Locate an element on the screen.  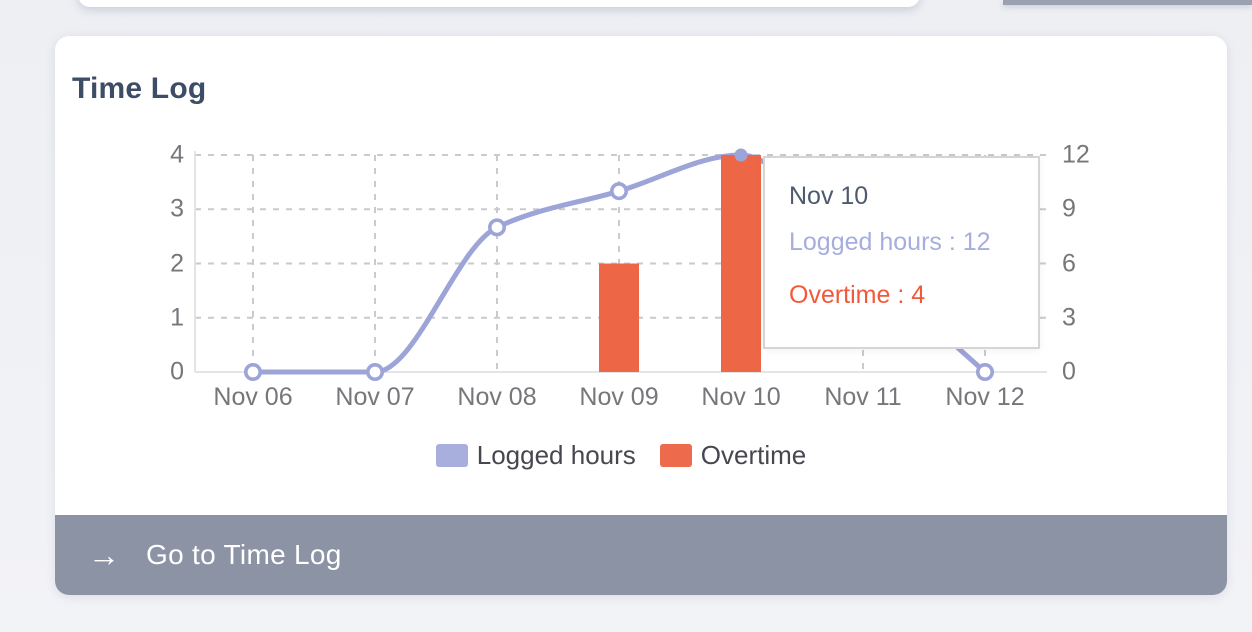
arrow-right-icon: → is located at coordinates (104, 555).